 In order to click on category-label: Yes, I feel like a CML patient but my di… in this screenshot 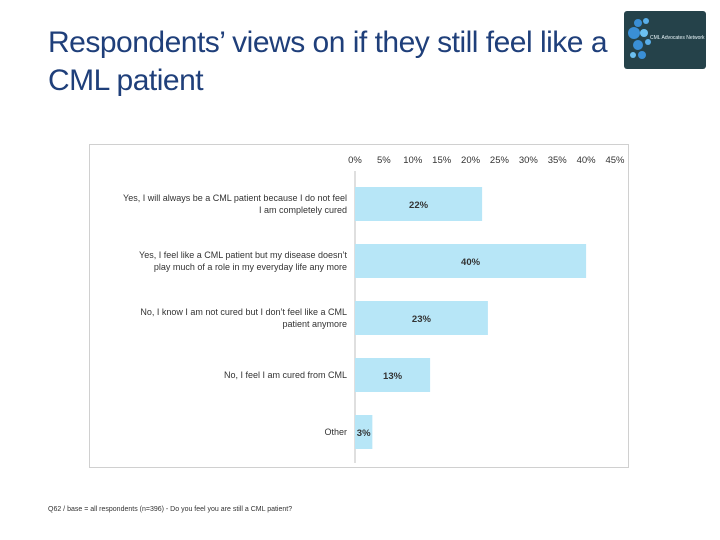, I will do `click(243, 255)`.